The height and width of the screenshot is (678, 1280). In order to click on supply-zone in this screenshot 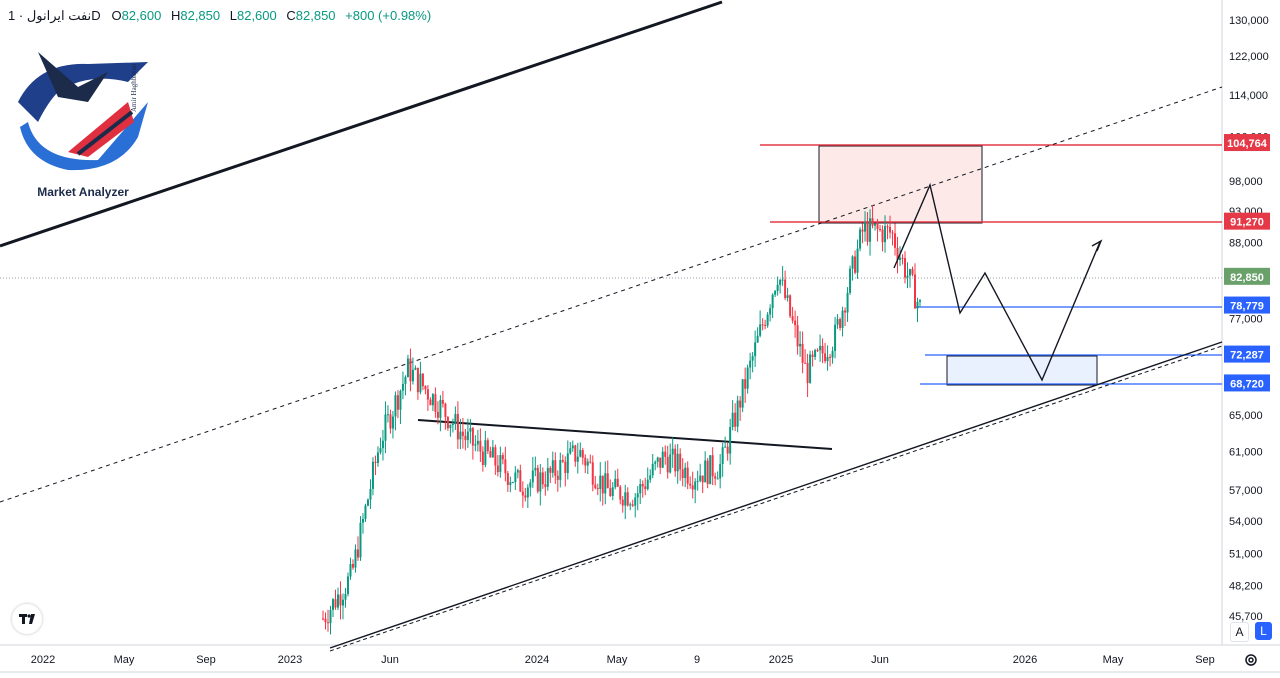, I will do `click(900, 184)`.